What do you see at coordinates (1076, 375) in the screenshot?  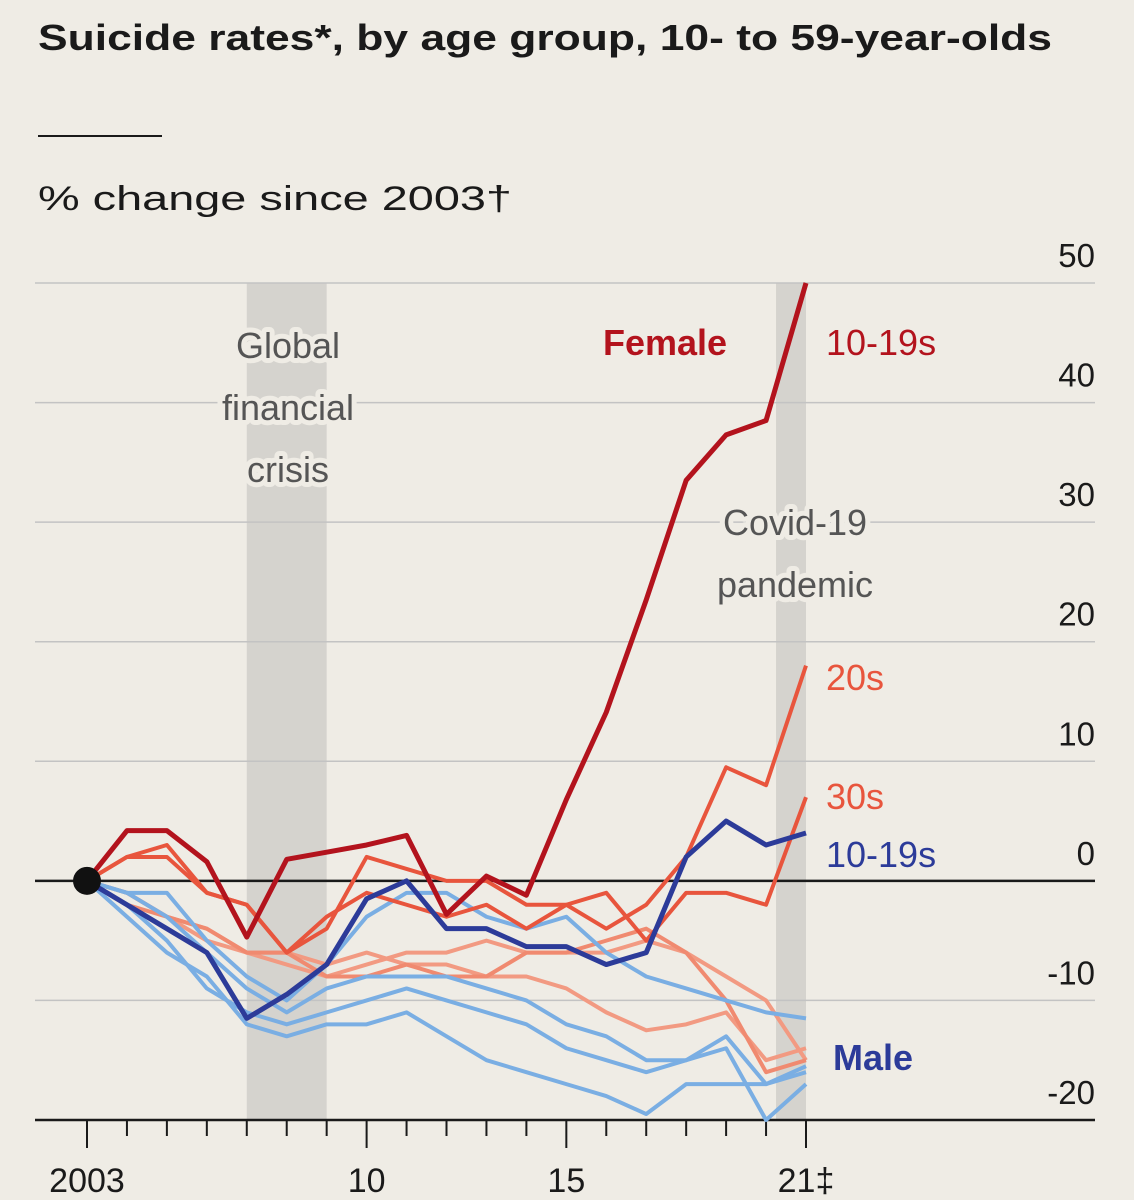 I see `y-tick-label: 40` at bounding box center [1076, 375].